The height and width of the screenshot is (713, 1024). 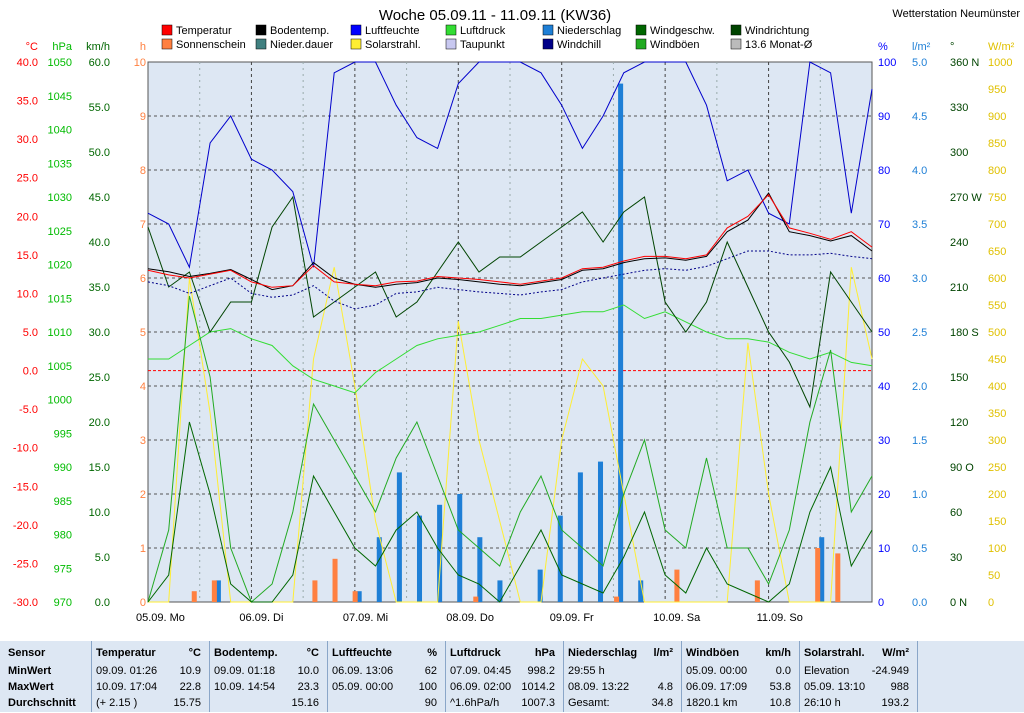 I want to click on stat-value: 0.0, so click(x=783, y=671).